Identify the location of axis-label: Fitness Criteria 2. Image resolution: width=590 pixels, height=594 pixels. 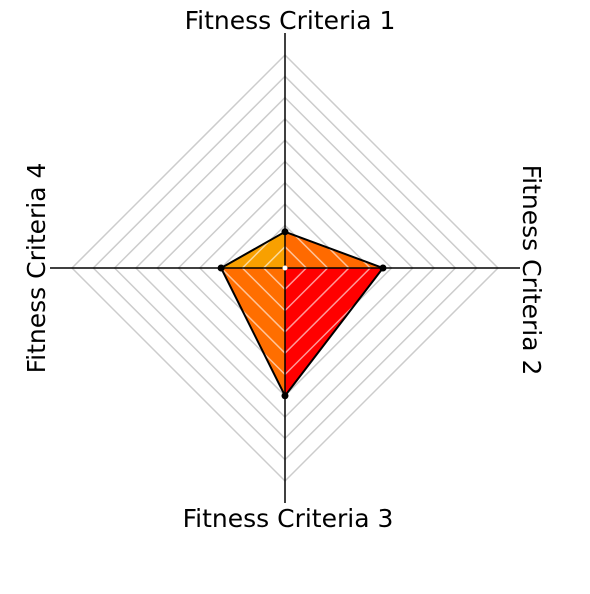
(531, 270).